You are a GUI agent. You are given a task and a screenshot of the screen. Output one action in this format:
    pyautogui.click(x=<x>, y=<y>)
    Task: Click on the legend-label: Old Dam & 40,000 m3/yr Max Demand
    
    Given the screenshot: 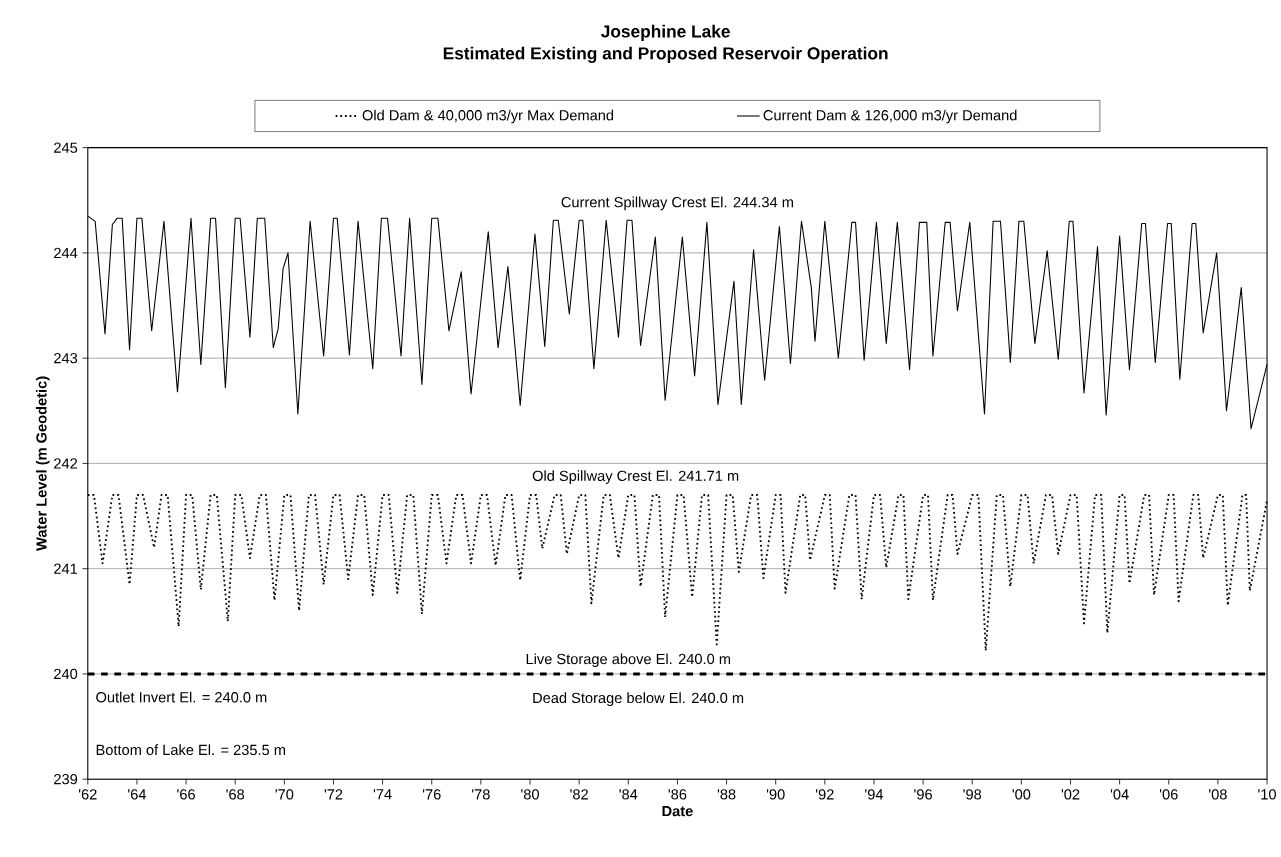 What is the action you would take?
    pyautogui.click(x=488, y=116)
    